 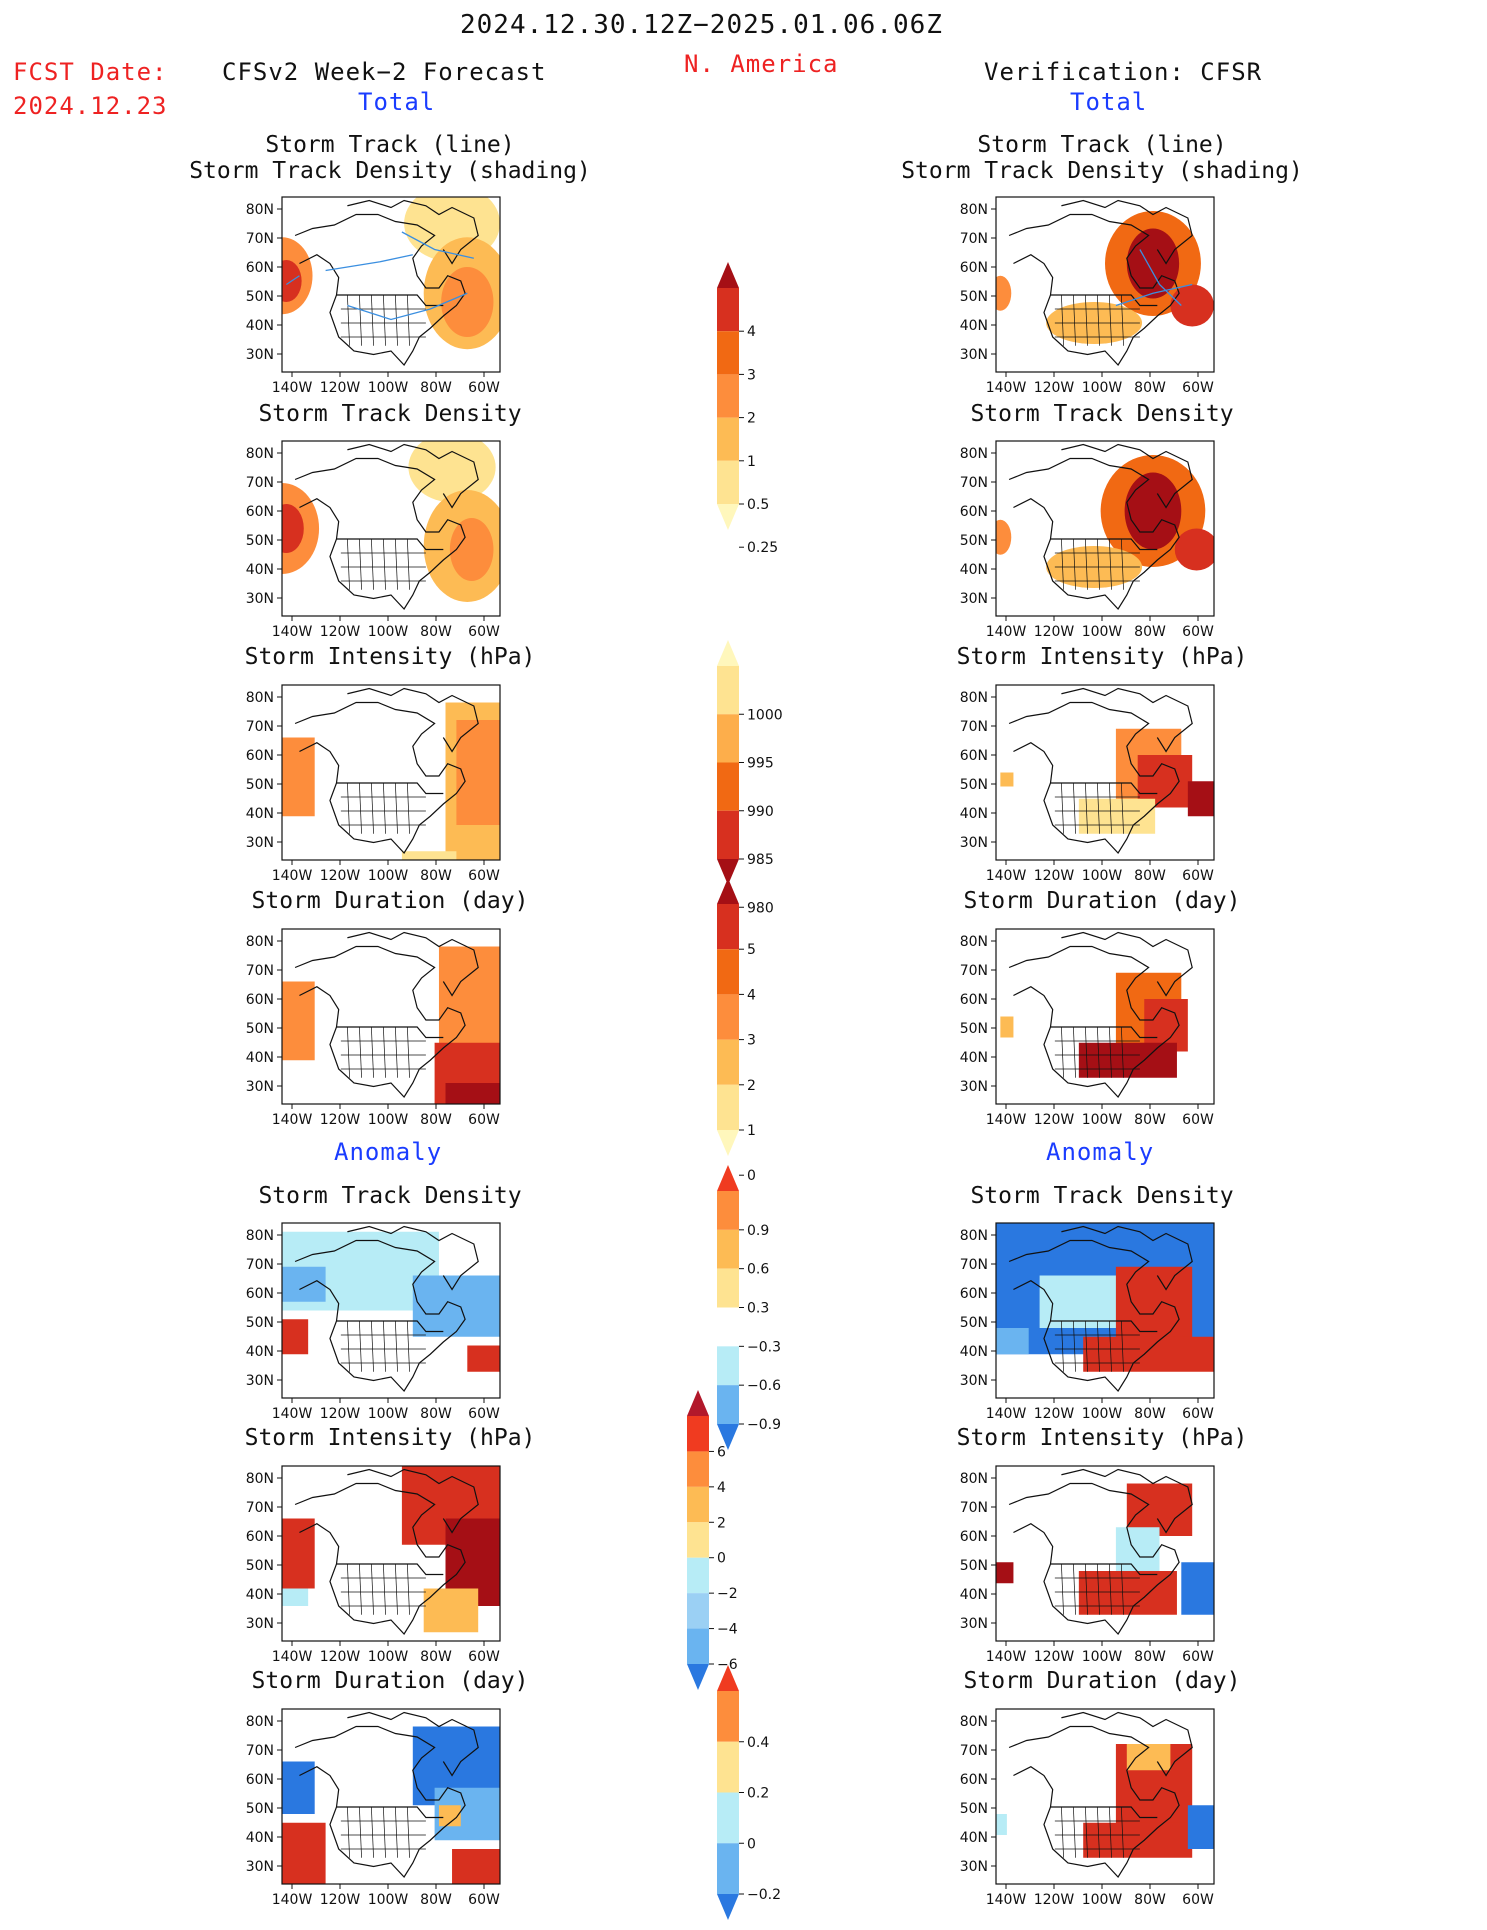 I want to click on colorbar-tick-label: −0.6, so click(x=764, y=1386).